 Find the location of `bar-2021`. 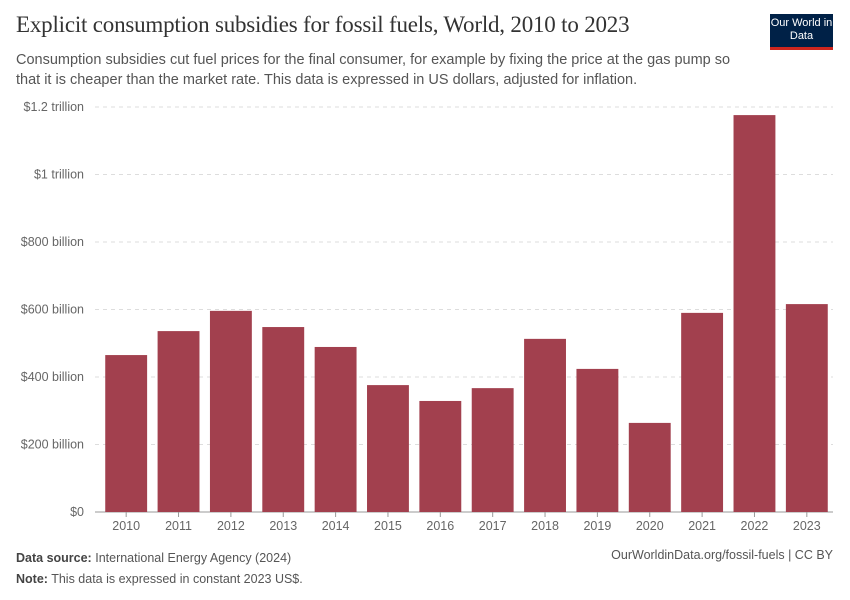

bar-2021 is located at coordinates (702, 412).